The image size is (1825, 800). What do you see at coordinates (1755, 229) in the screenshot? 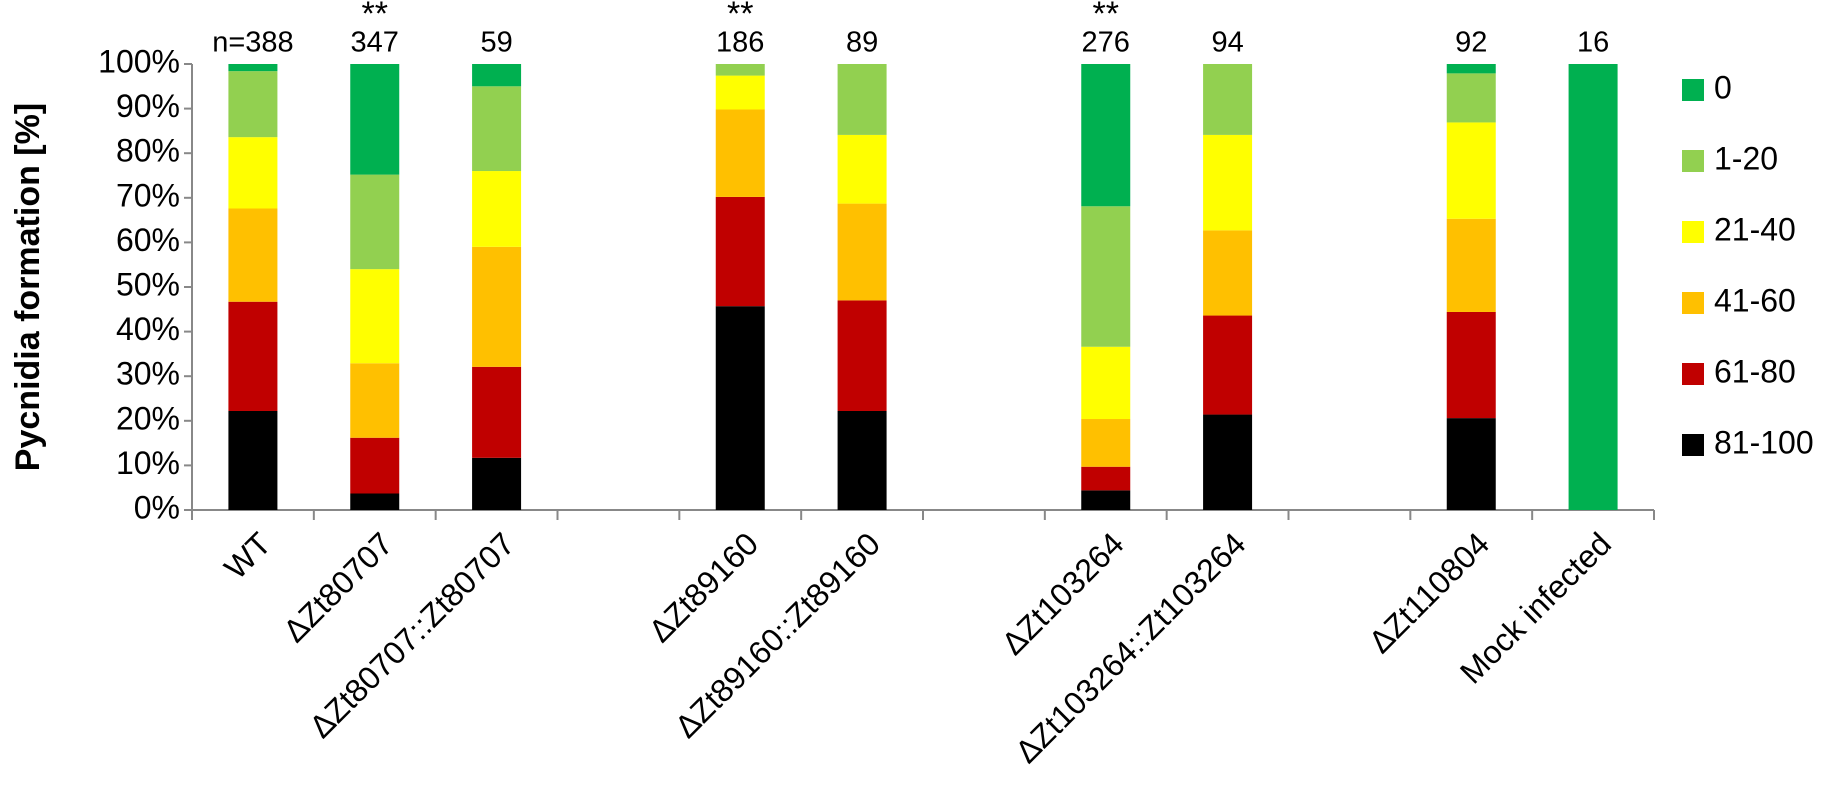
I see `legend-label: 21-40` at bounding box center [1755, 229].